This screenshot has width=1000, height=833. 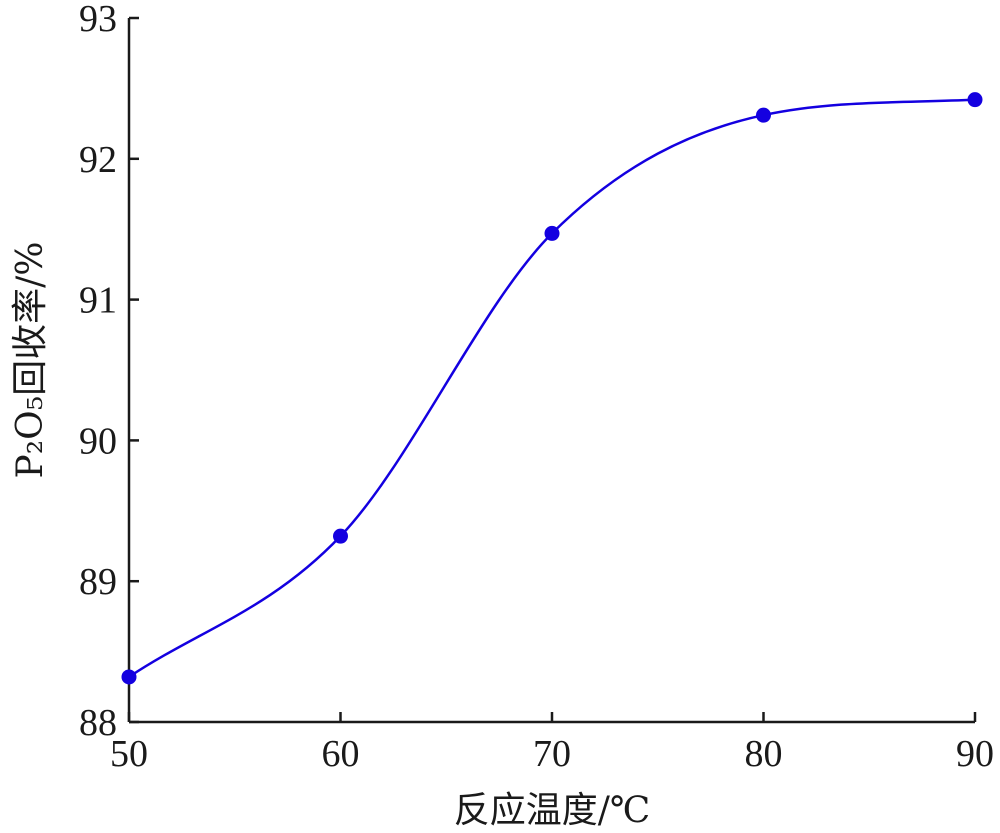 I want to click on y-axis-title: P₂O₅回收率/%, so click(x=30, y=360).